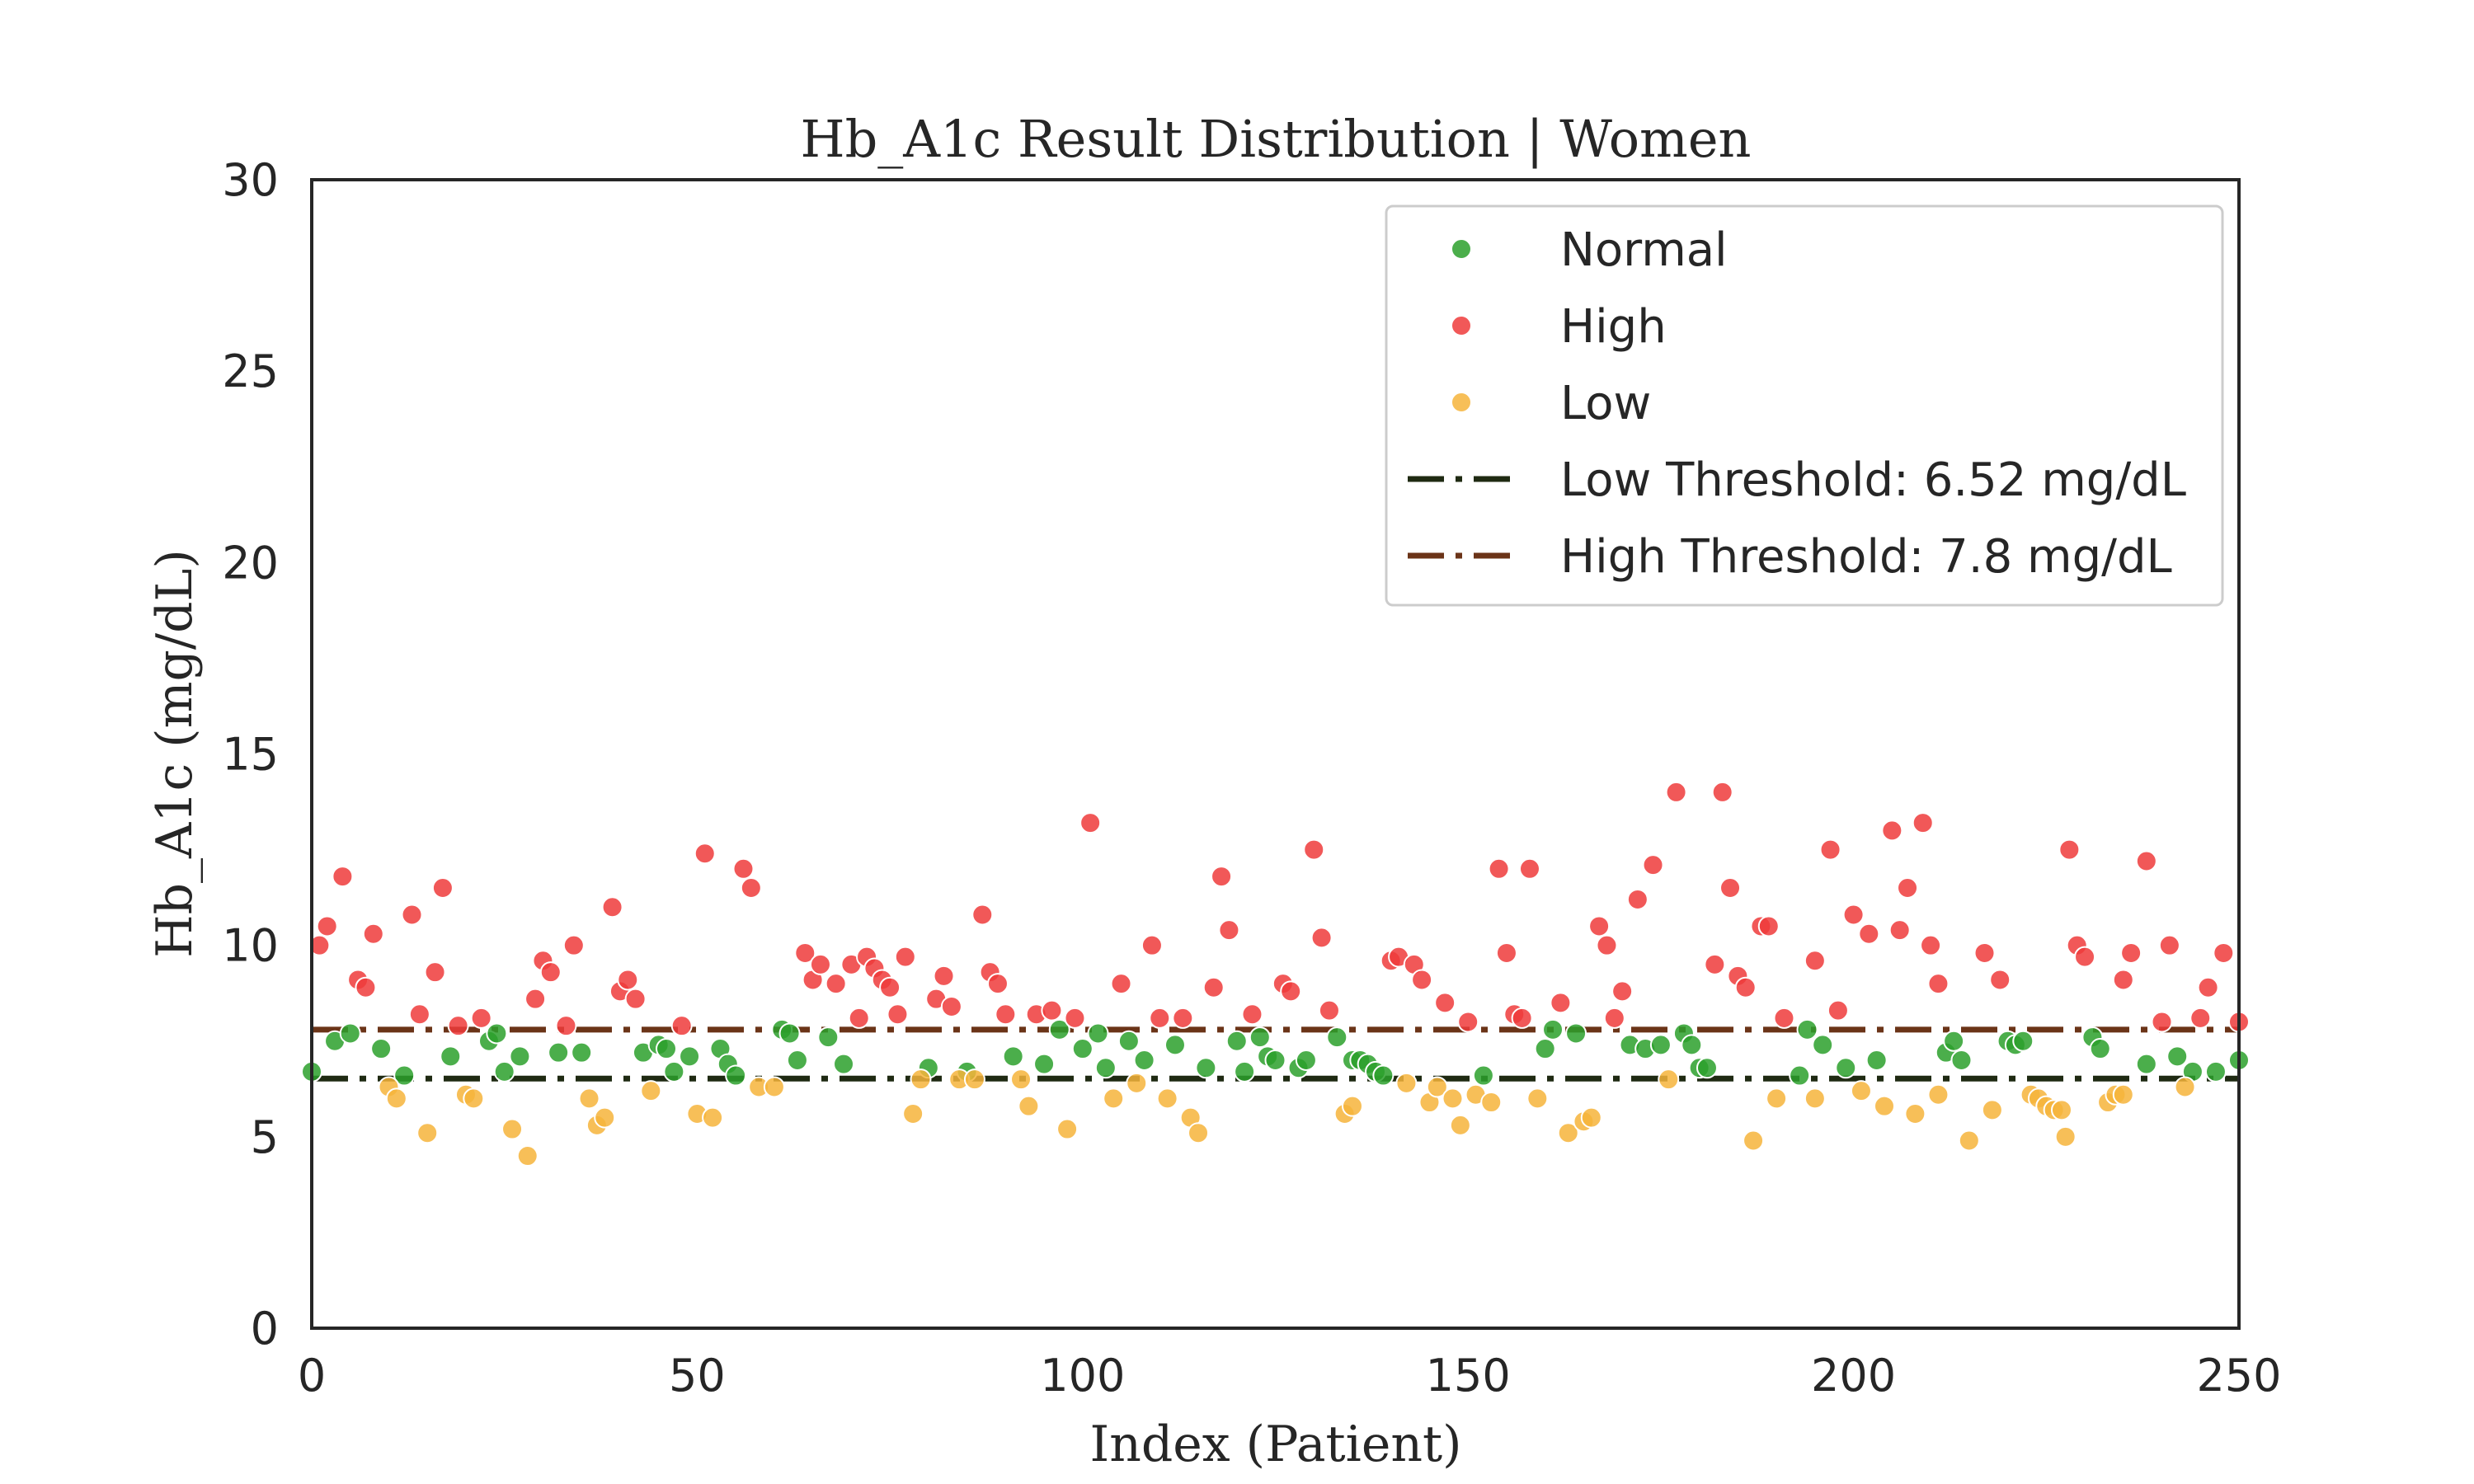 Image resolution: width=2474 pixels, height=1484 pixels. I want to click on legend-label-threshold-0: Low Threshold: 6.52 mg/dL, so click(1873, 480).